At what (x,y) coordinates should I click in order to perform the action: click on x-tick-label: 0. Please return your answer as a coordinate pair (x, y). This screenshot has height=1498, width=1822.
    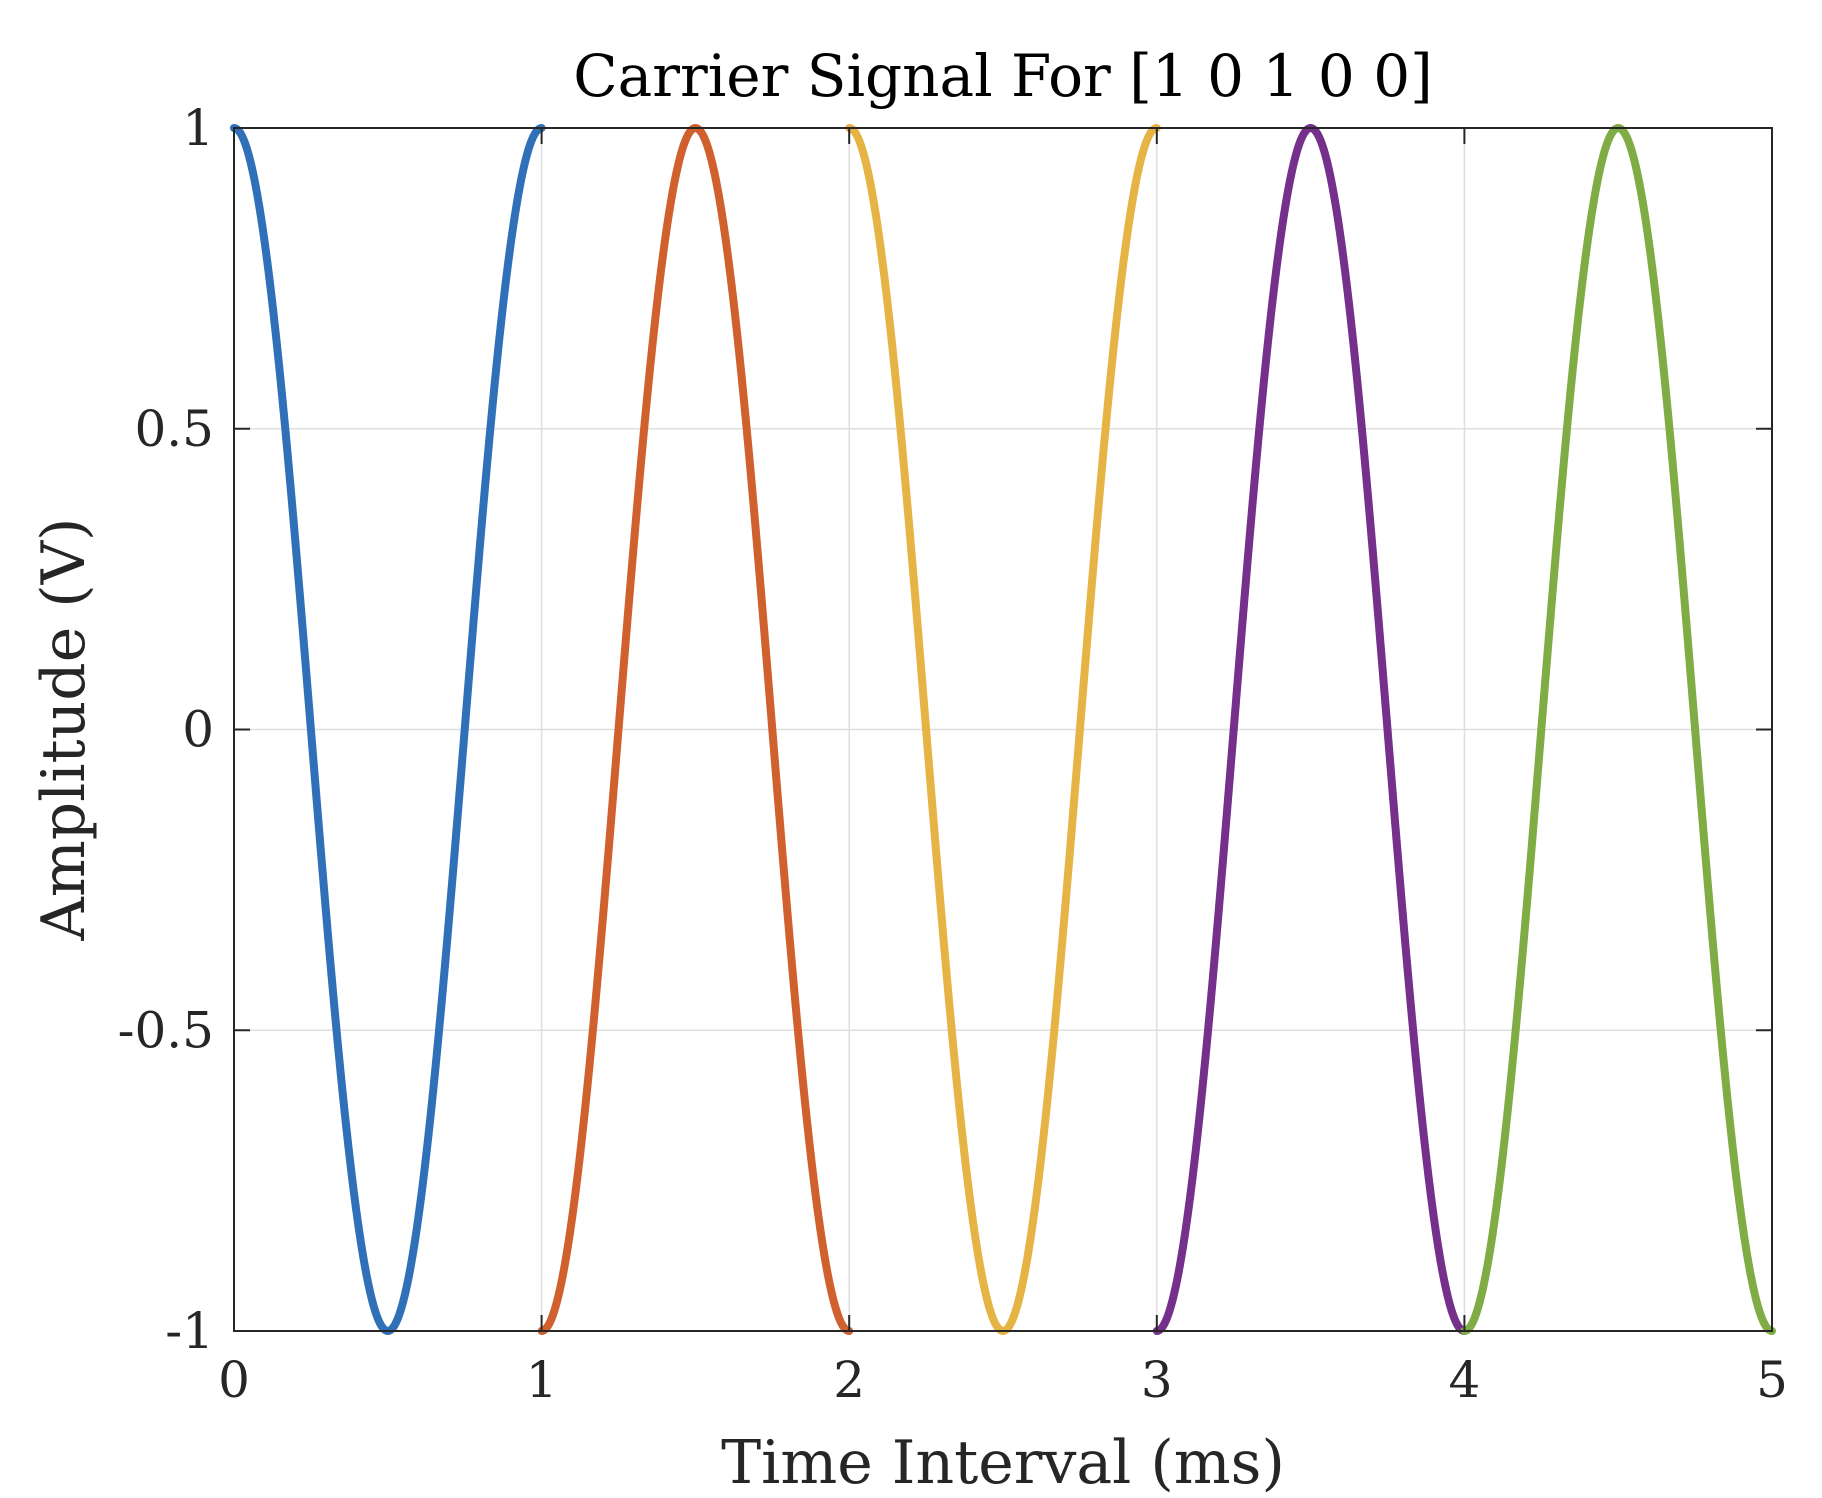
    Looking at the image, I should click on (234, 1380).